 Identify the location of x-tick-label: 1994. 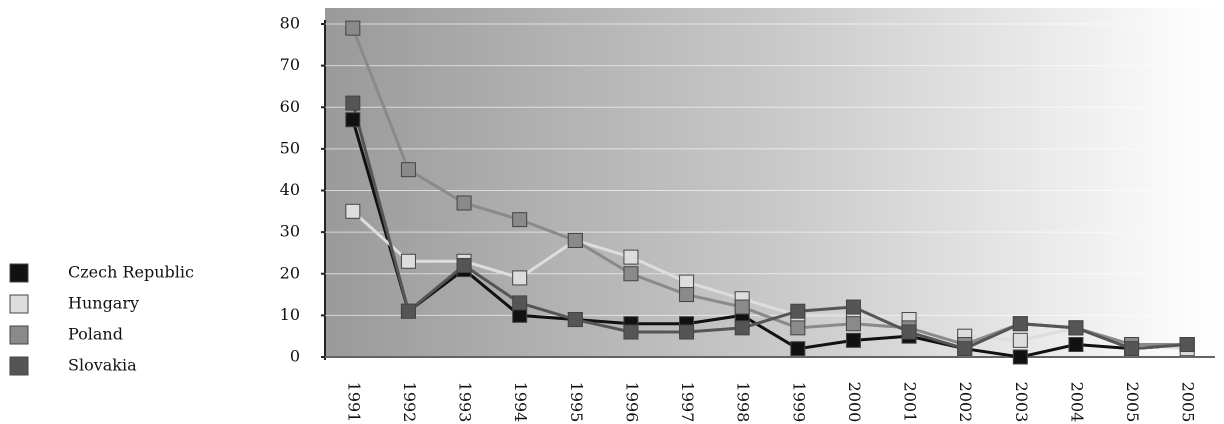
(520, 402).